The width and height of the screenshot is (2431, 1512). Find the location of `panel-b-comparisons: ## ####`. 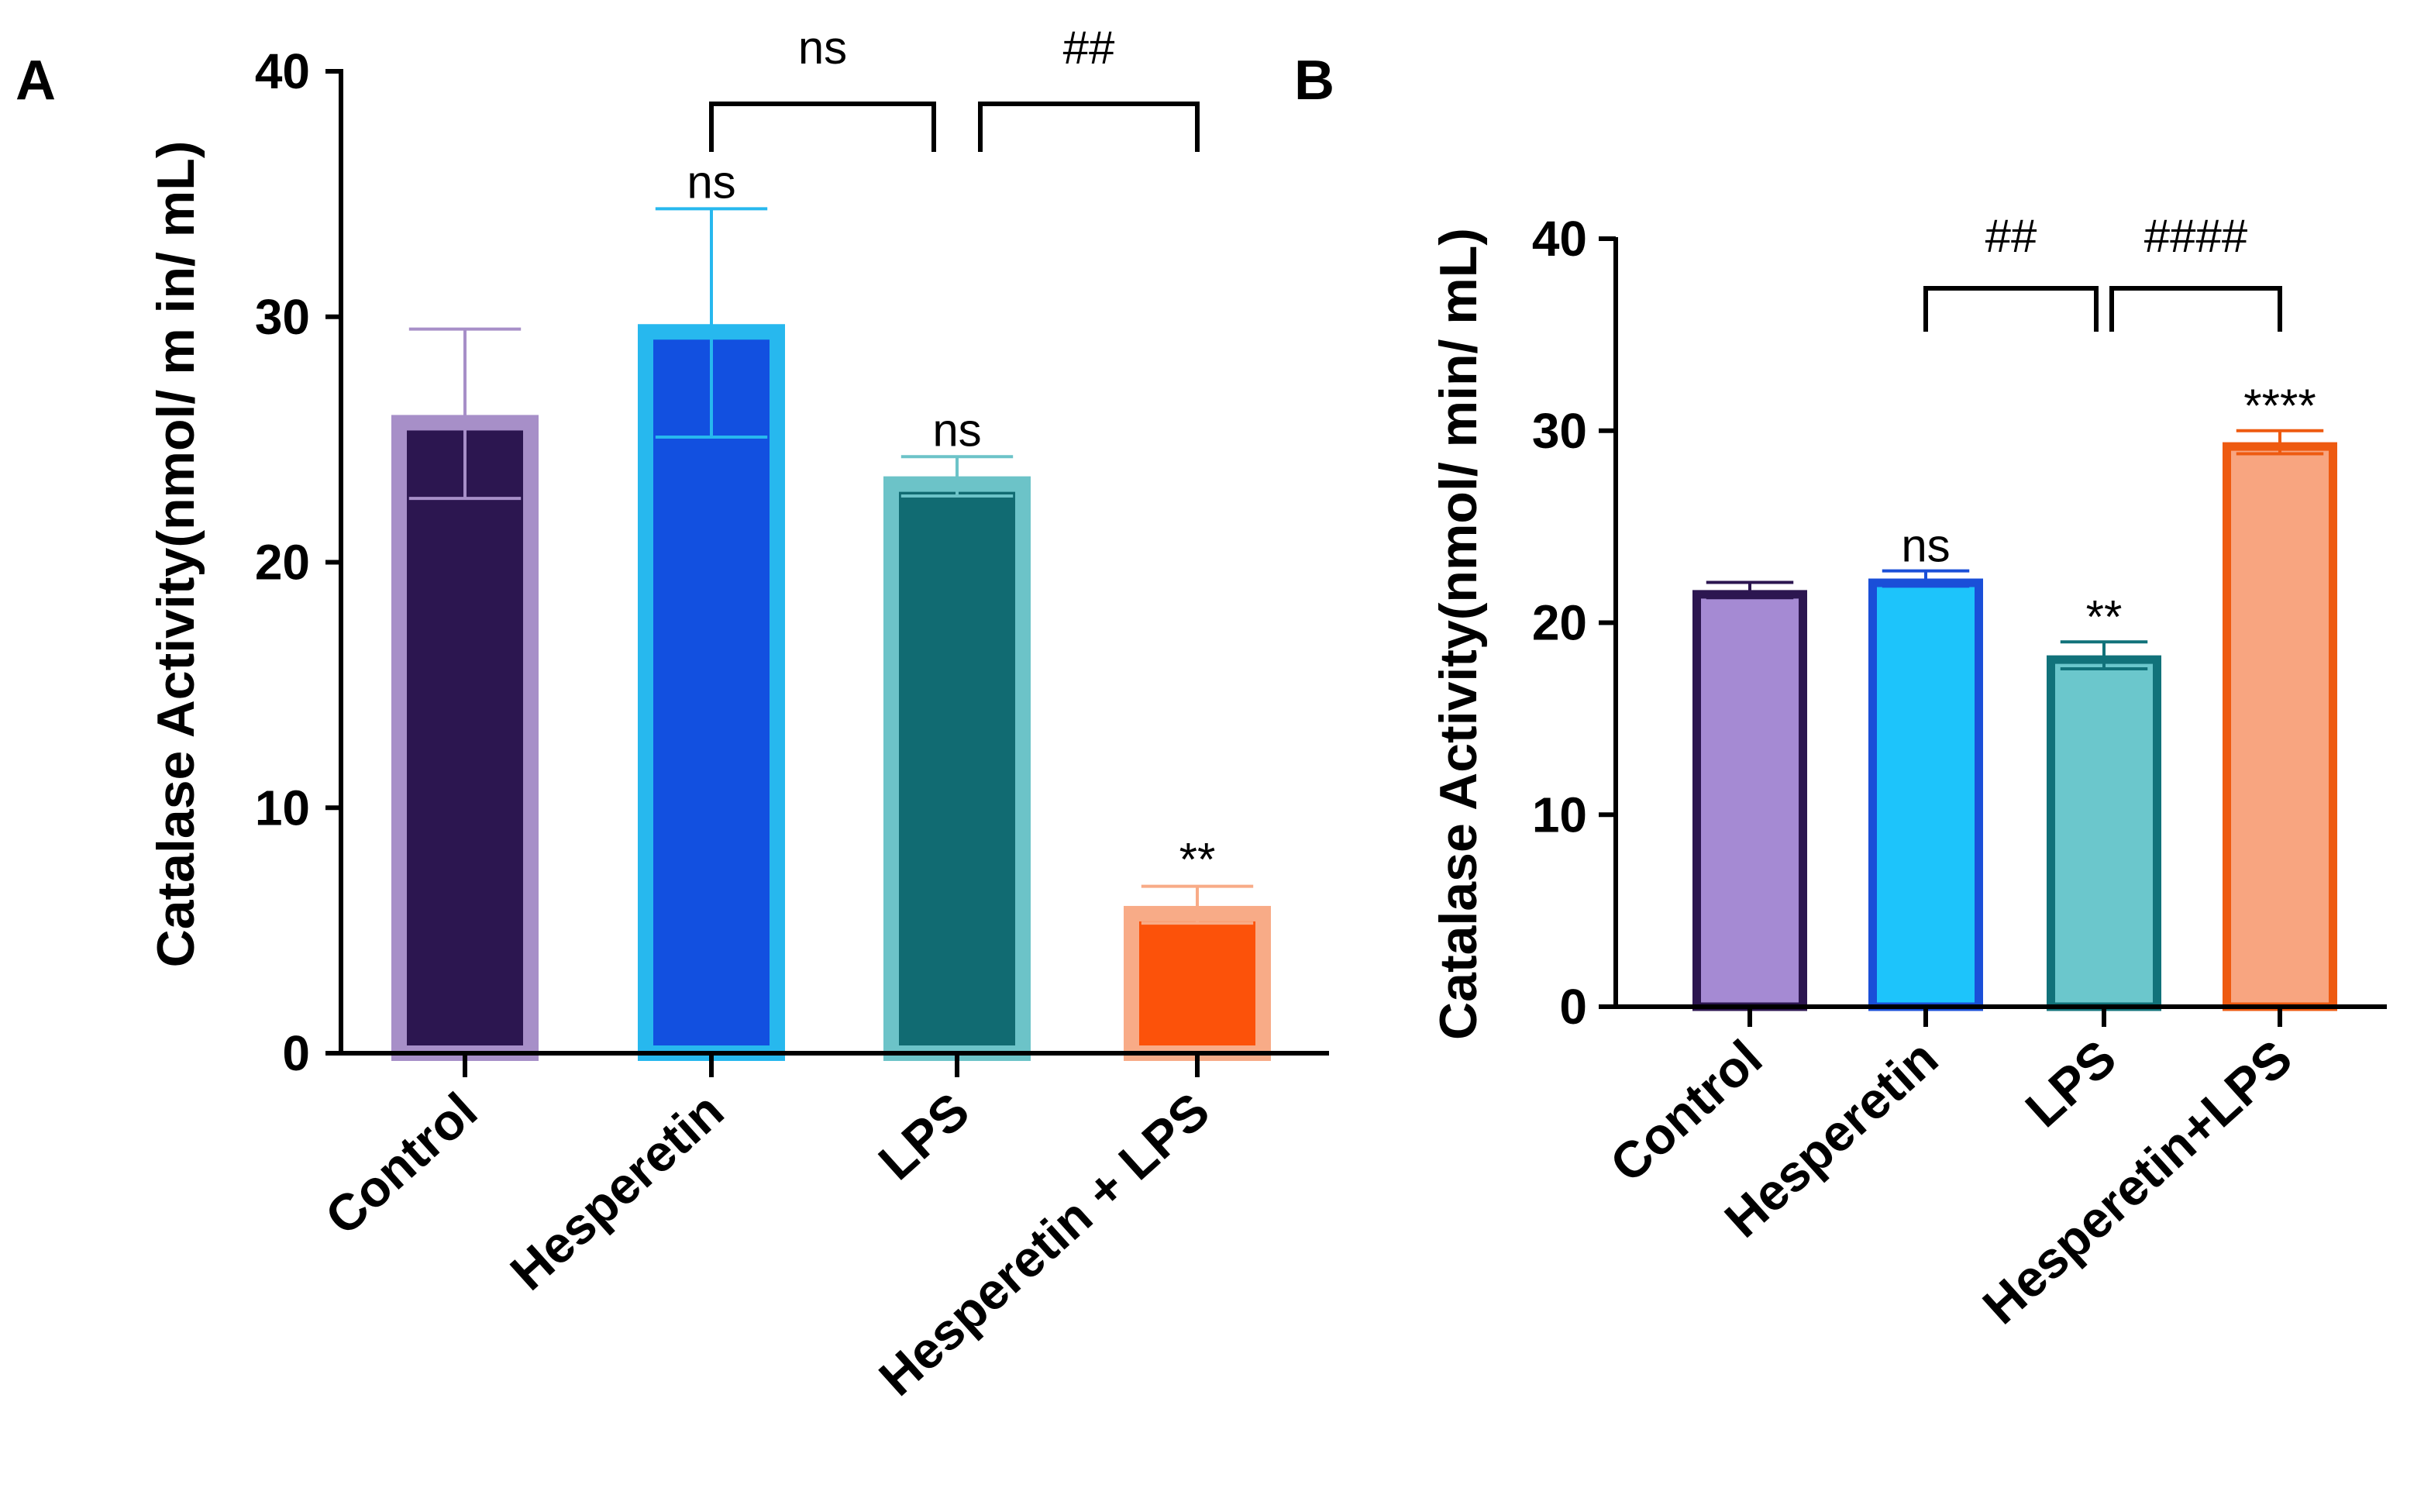

panel-b-comparisons: ## #### is located at coordinates (2102, 271).